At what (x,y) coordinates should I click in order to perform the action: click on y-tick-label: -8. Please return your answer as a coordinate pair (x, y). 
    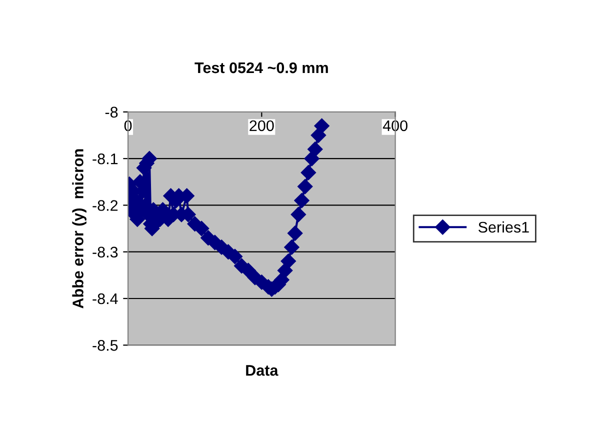
    Looking at the image, I should click on (111, 112).